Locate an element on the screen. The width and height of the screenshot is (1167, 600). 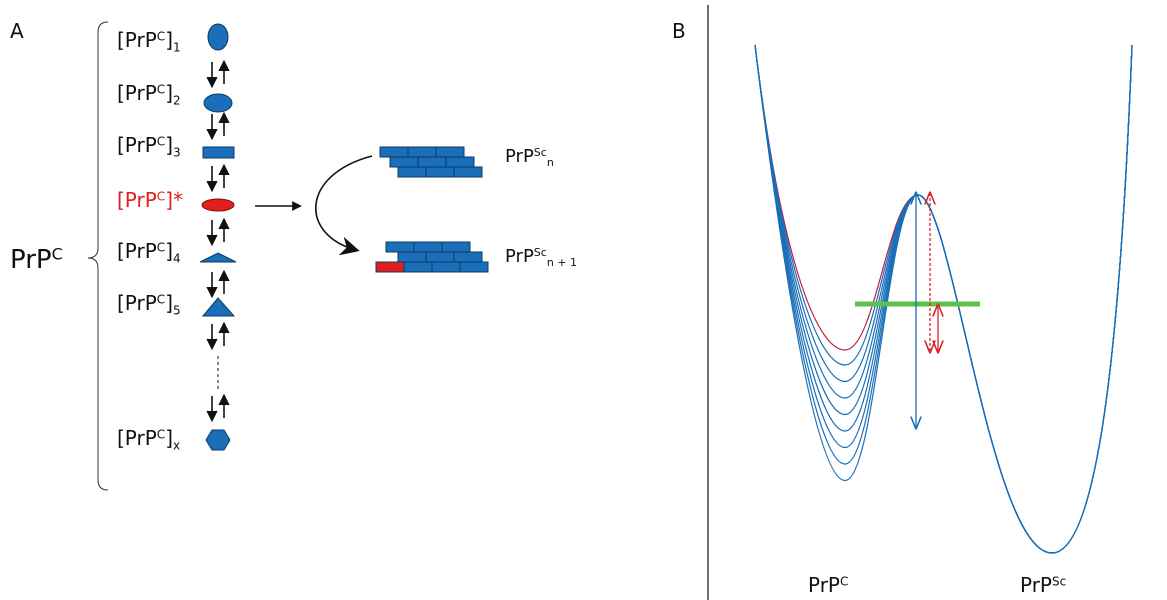
label: [PrPC]5 is located at coordinates (149, 304).